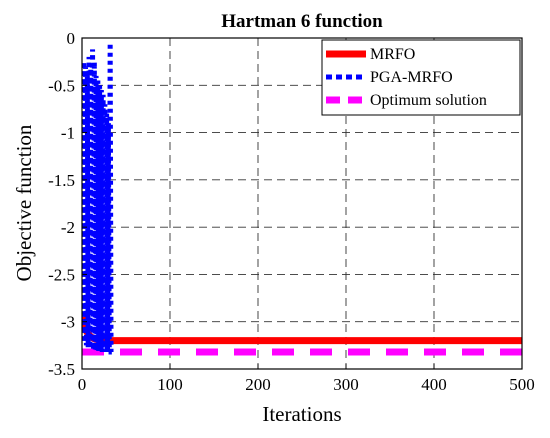  Describe the element at coordinates (61, 180) in the screenshot. I see `y-tick-label: -1.5` at that location.